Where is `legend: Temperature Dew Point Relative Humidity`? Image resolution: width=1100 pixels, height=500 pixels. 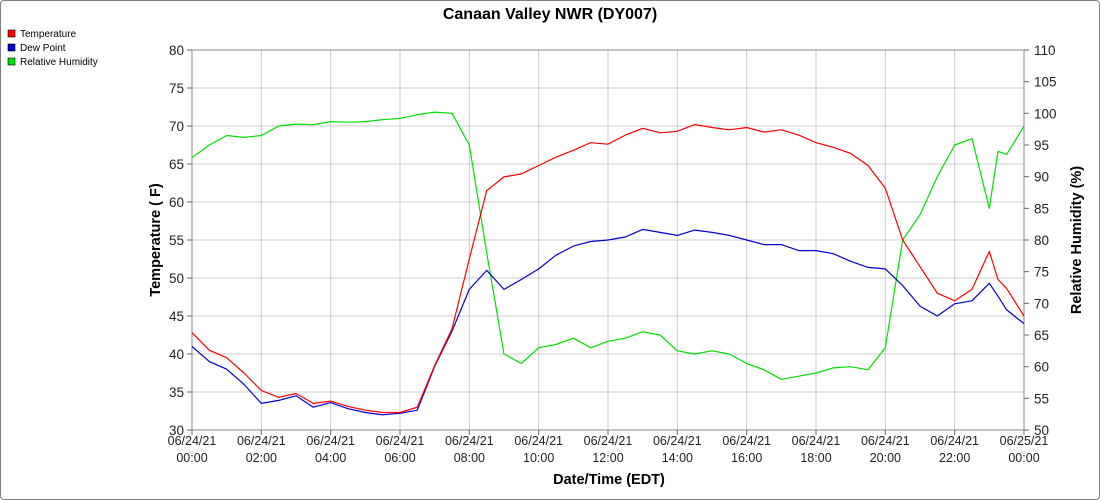
legend: Temperature Dew Point Relative Humidity is located at coordinates (52, 48).